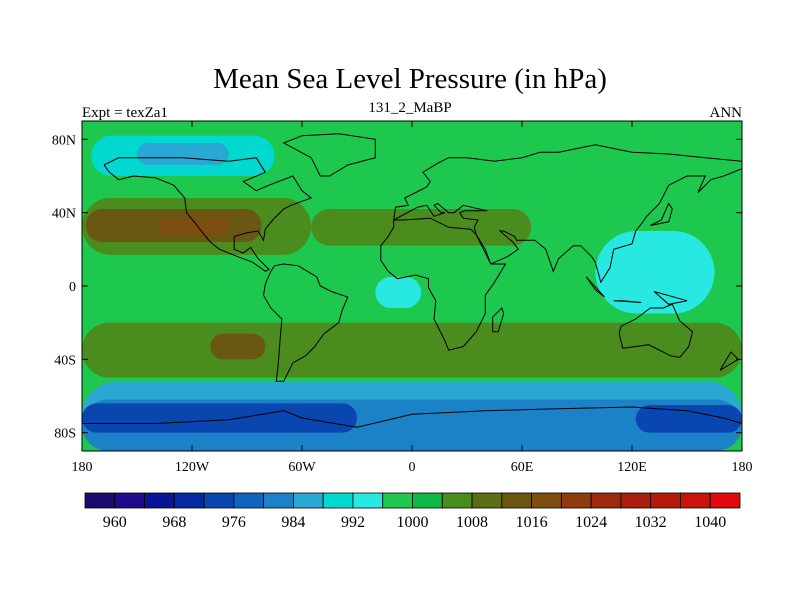 Image resolution: width=800 pixels, height=600 pixels. I want to click on pressure-region-north-pacific-high-center, so click(194, 225).